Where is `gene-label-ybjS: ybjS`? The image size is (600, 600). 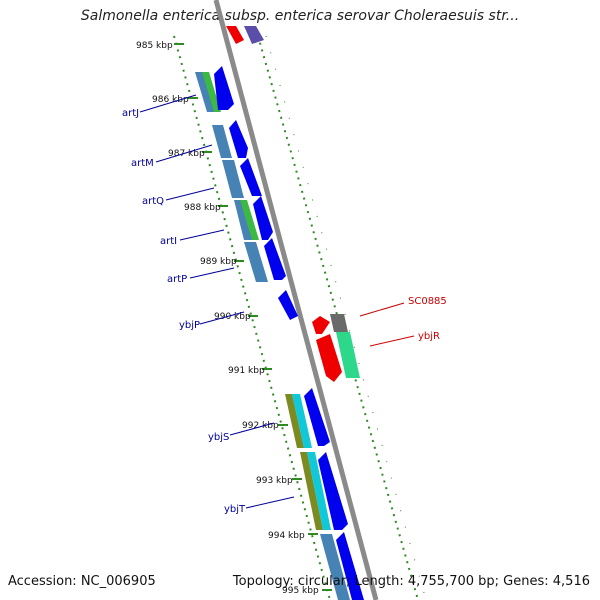 gene-label-ybjS: ybjS is located at coordinates (218, 437).